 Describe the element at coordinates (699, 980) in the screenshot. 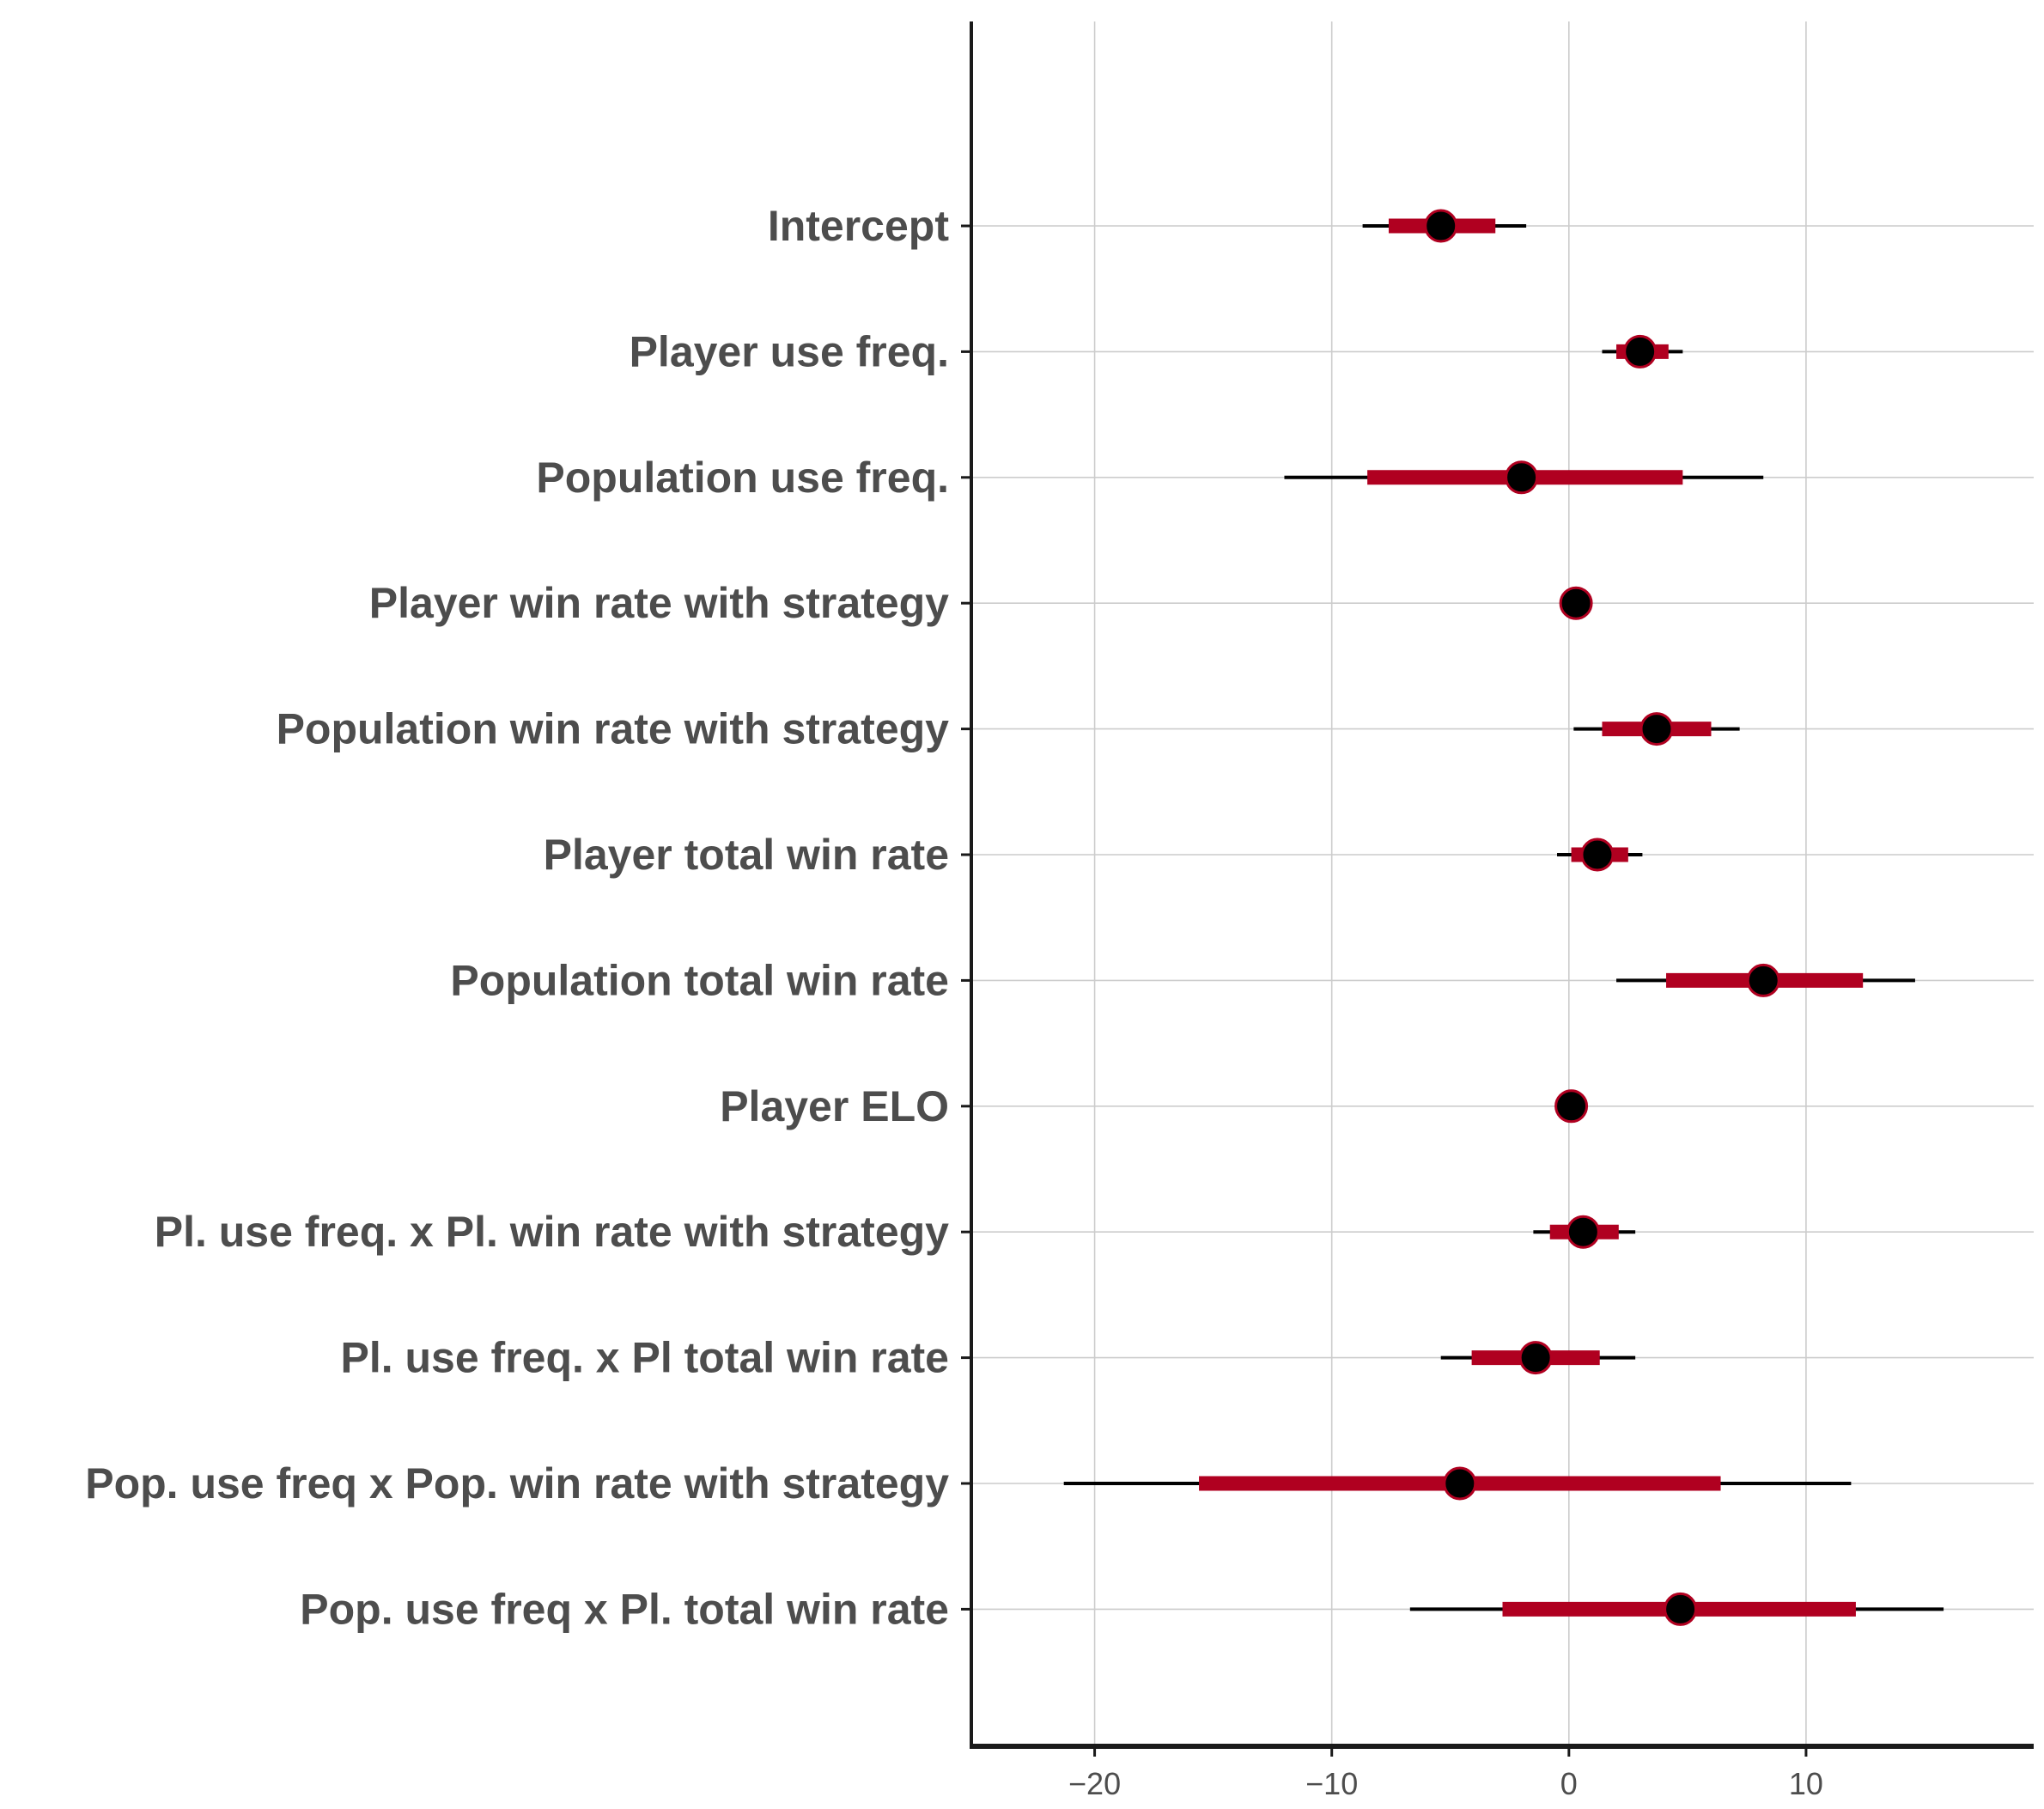

I see `term-label: Population total win rate` at that location.